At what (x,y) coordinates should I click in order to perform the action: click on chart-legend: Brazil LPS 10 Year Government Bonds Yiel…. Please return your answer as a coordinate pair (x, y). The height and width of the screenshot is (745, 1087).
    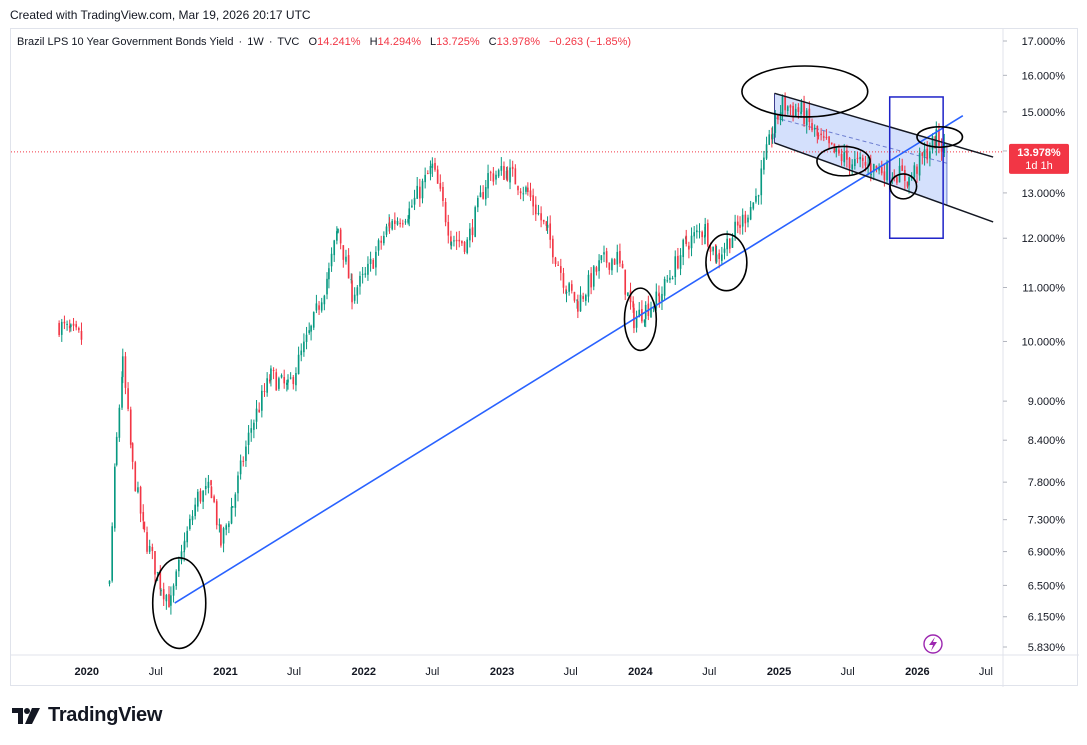
    Looking at the image, I should click on (327, 42).